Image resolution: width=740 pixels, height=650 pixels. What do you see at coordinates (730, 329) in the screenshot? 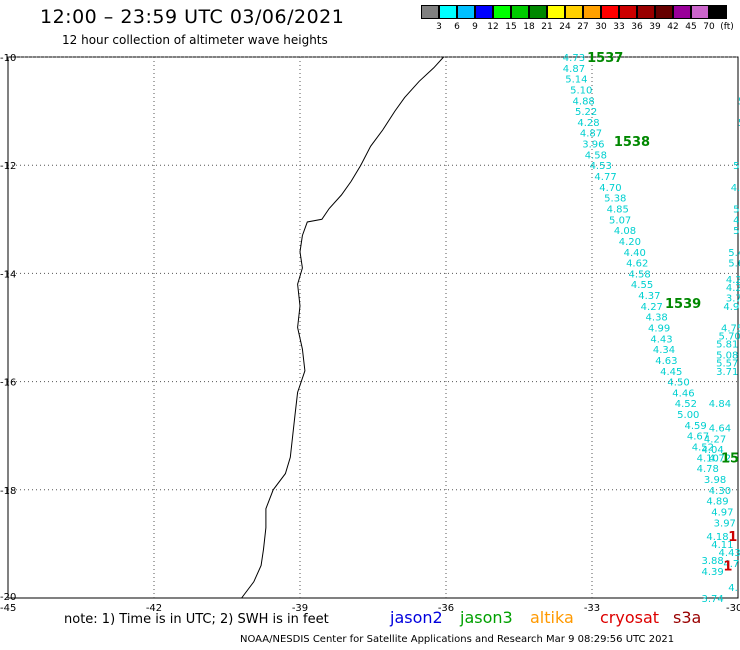
I see `wave-height-value: 4.75` at bounding box center [730, 329].